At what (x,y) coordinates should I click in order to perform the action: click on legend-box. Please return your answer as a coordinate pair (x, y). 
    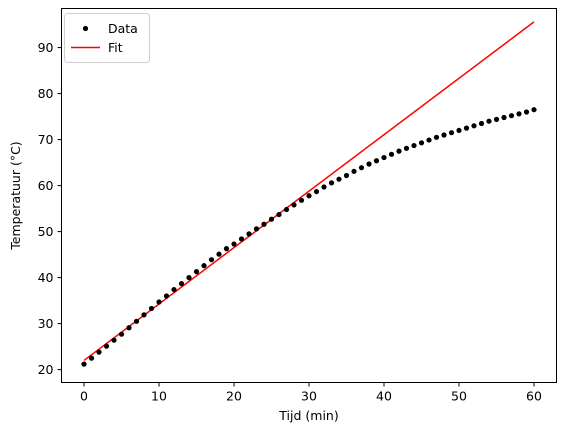
    Looking at the image, I should click on (107, 38).